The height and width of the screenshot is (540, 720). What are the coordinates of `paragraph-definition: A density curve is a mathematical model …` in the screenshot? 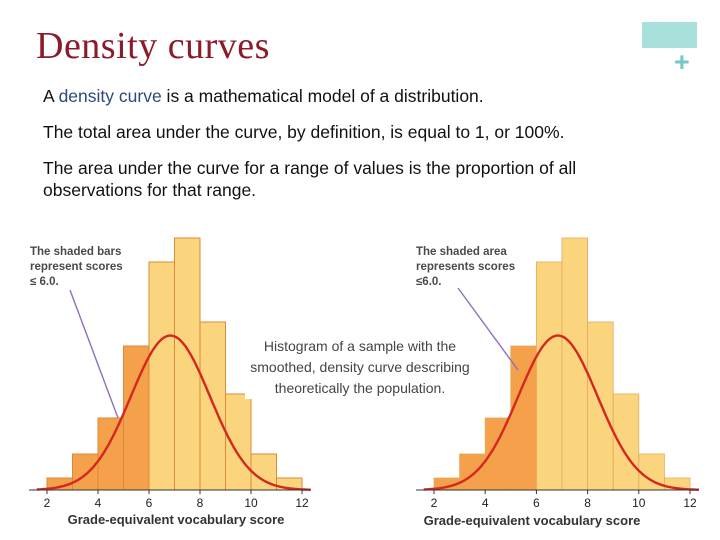 It's located at (263, 96).